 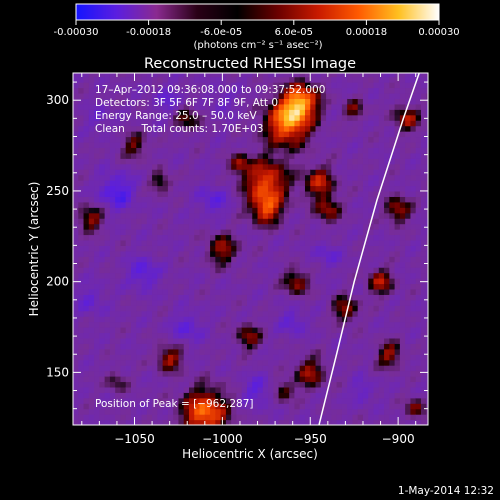 What do you see at coordinates (398, 439) in the screenshot?
I see `x-tick-label: −900` at bounding box center [398, 439].